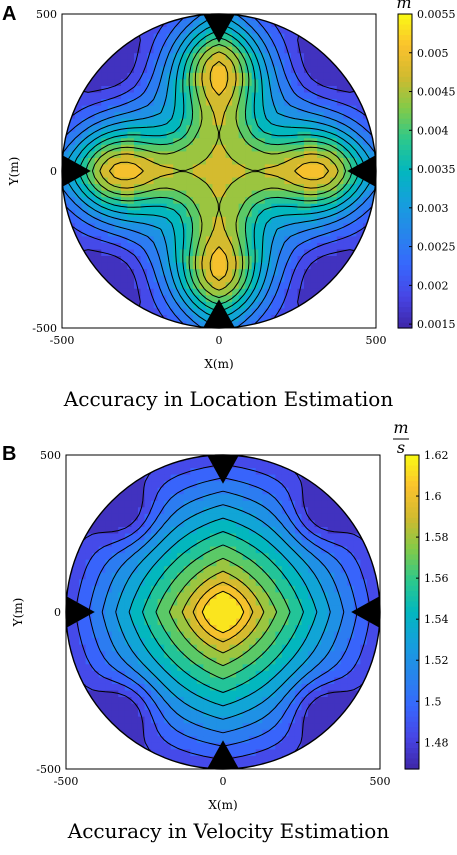 The image size is (457, 855). I want to click on colorbar-tick-label: 0.0055, so click(436, 14).